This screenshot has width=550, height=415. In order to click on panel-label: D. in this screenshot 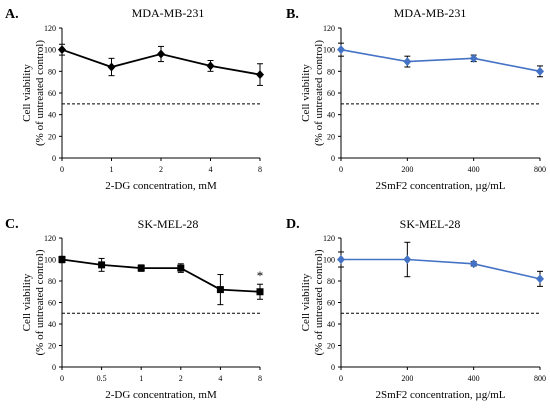, I will do `click(293, 224)`.